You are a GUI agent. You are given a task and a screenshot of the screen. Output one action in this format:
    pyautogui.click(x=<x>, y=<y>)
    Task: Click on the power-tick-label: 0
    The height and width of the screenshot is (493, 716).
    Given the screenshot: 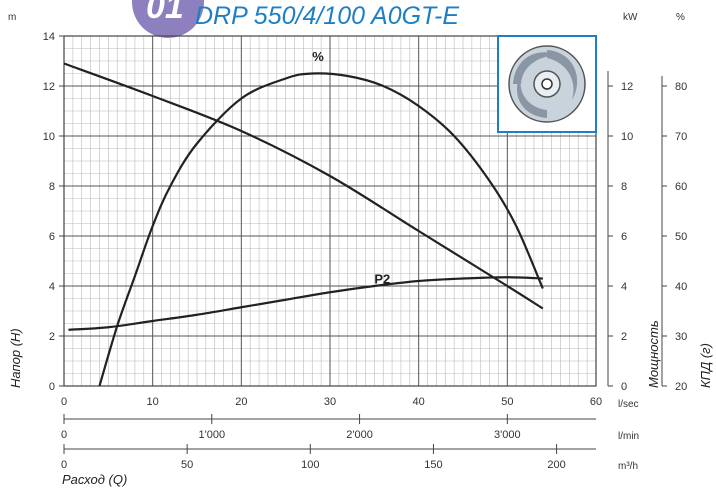 What is the action you would take?
    pyautogui.click(x=624, y=387)
    